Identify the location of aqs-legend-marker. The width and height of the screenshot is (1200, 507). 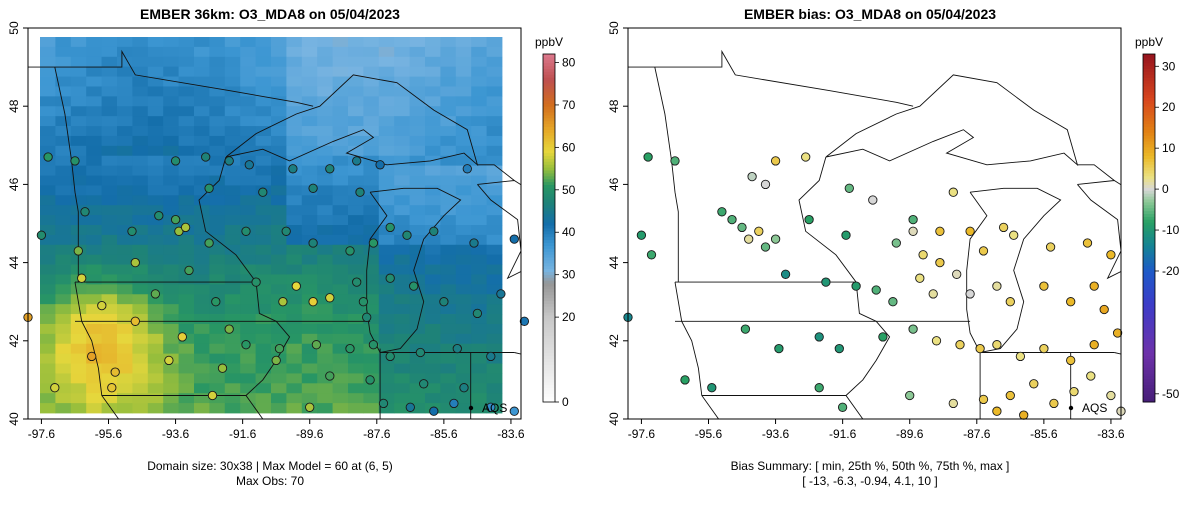
(471, 408).